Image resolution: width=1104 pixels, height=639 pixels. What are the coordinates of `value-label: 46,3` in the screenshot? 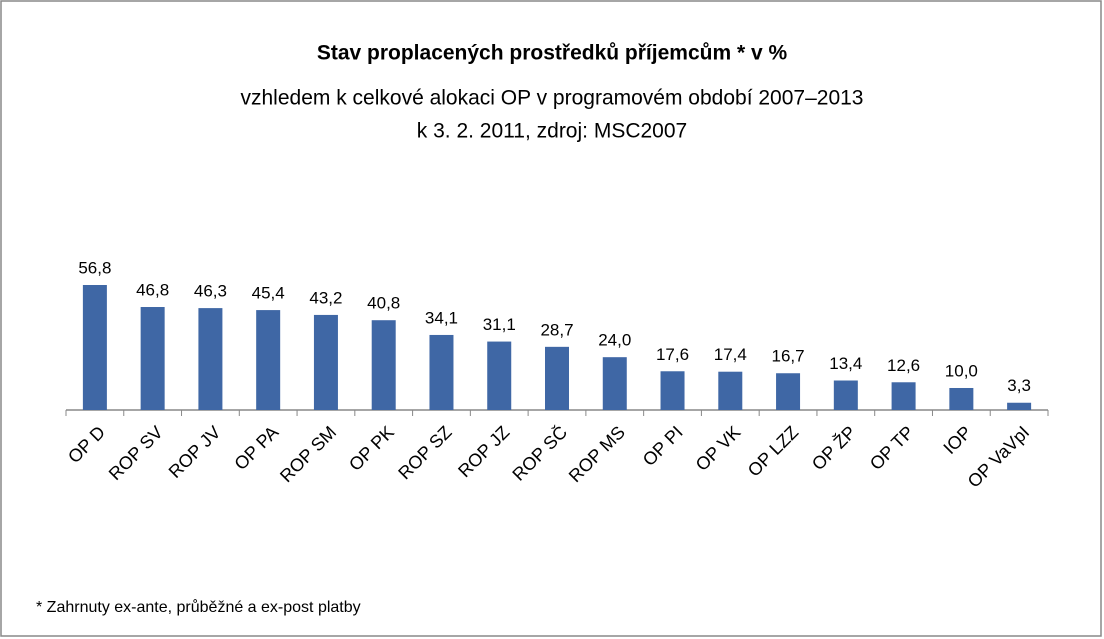 It's located at (210, 291).